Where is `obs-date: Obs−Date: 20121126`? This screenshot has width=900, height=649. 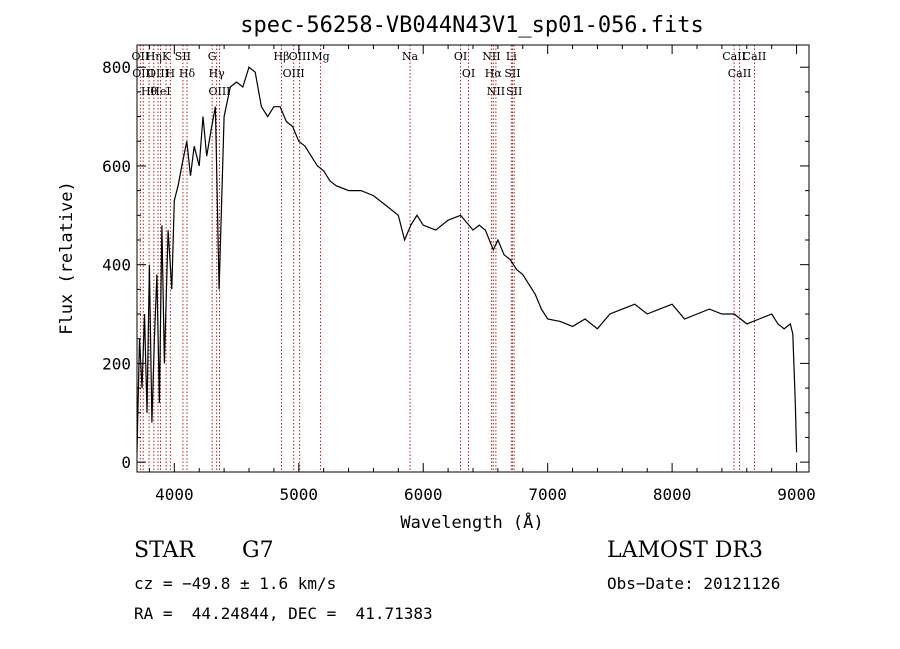 obs-date: Obs−Date: 20121126 is located at coordinates (694, 583).